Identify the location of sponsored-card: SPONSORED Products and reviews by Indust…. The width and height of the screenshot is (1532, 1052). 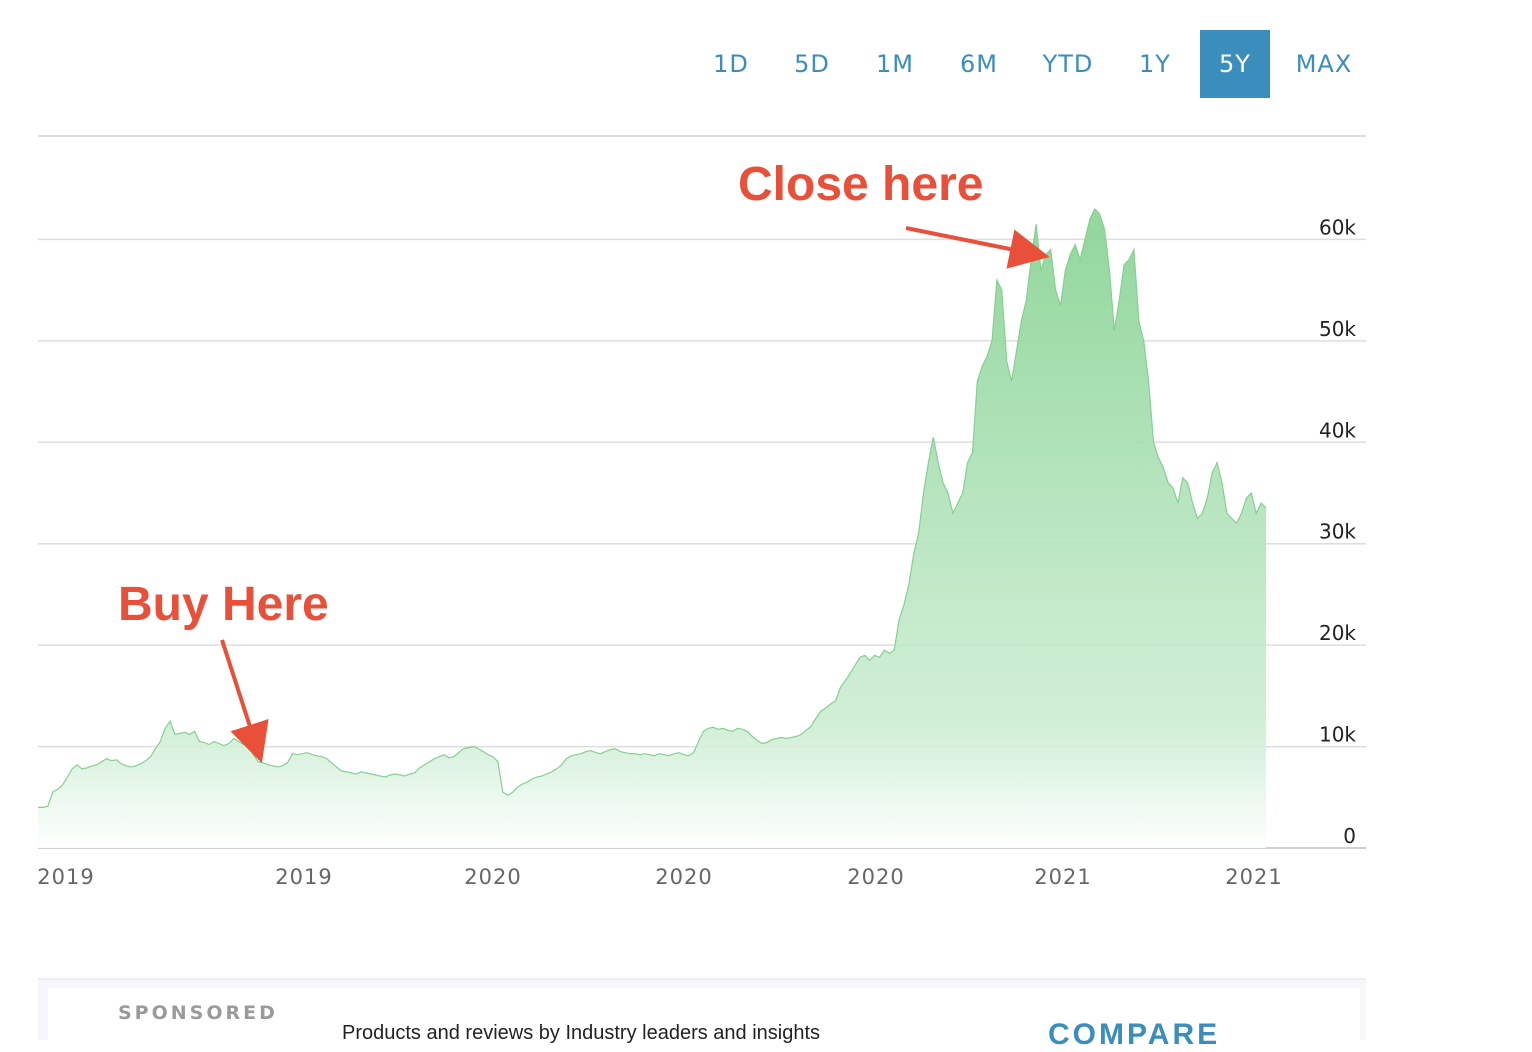
(704, 1019).